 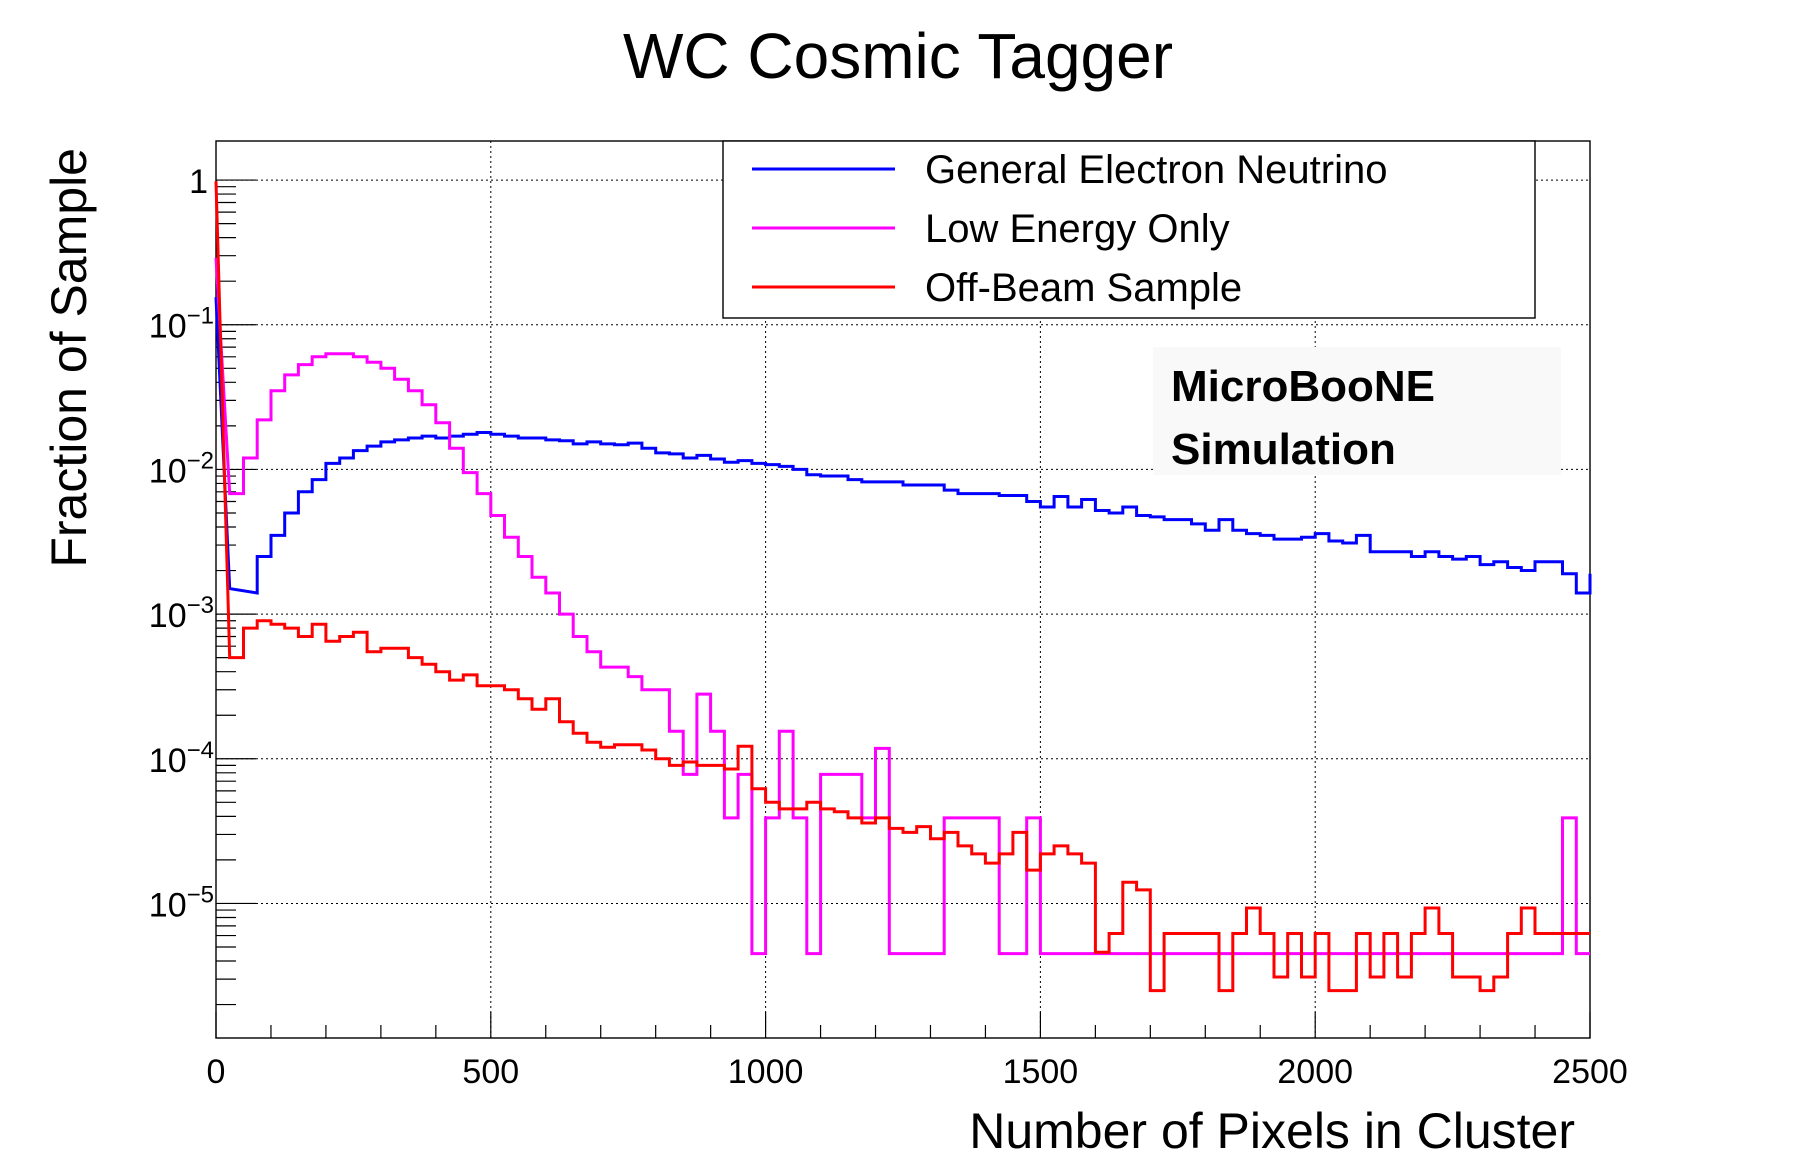 What do you see at coordinates (917, 1072) in the screenshot?
I see `x-tick-labels: 0 500 1000 1500 2000 2500` at bounding box center [917, 1072].